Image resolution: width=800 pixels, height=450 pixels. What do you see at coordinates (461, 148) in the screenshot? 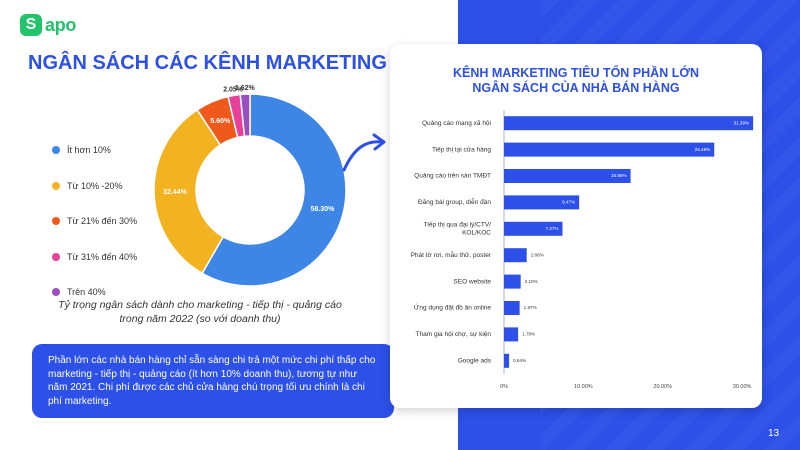
I see `category-label: Tiếp thị tại cửa hàng` at bounding box center [461, 148].